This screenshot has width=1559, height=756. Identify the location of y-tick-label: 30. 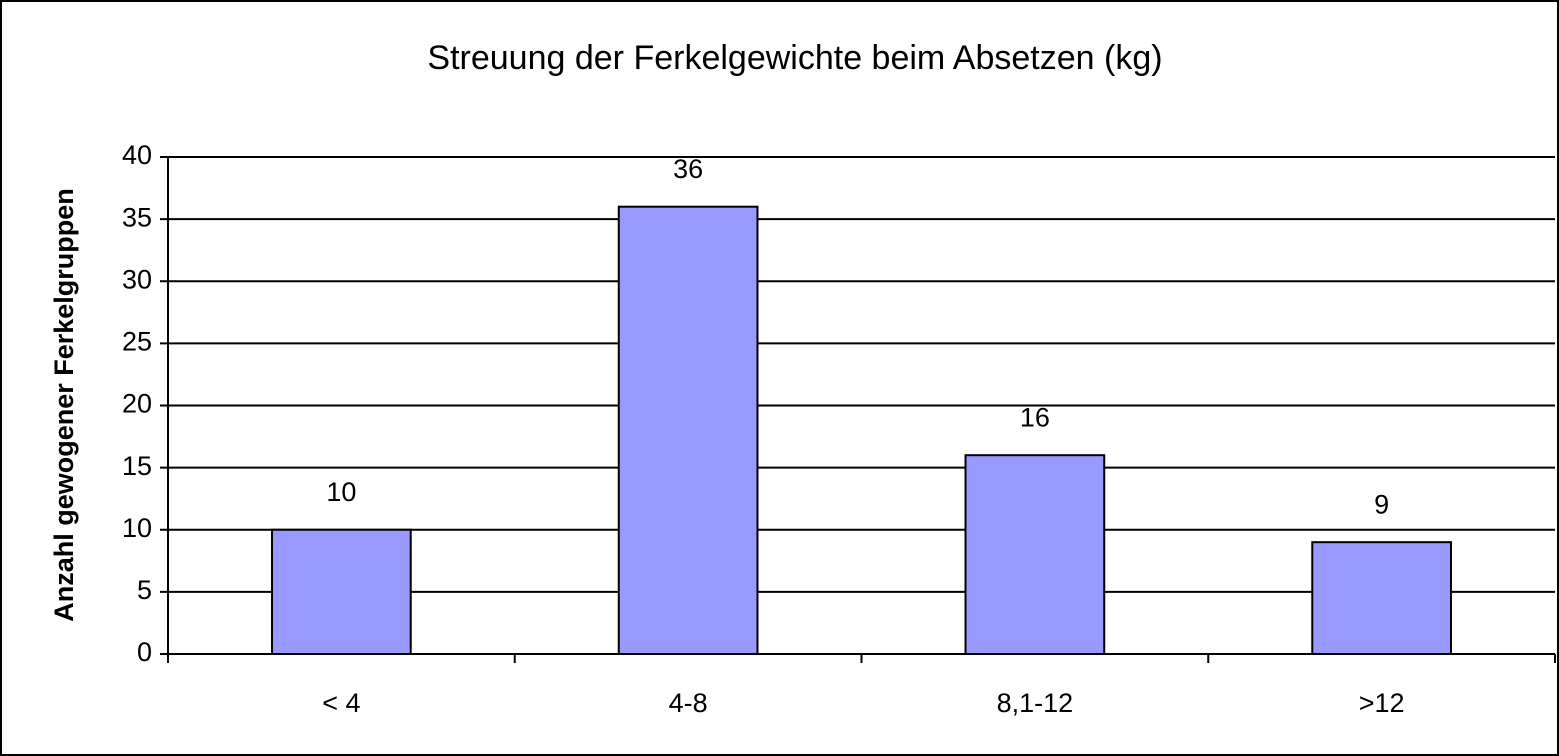
(137, 279).